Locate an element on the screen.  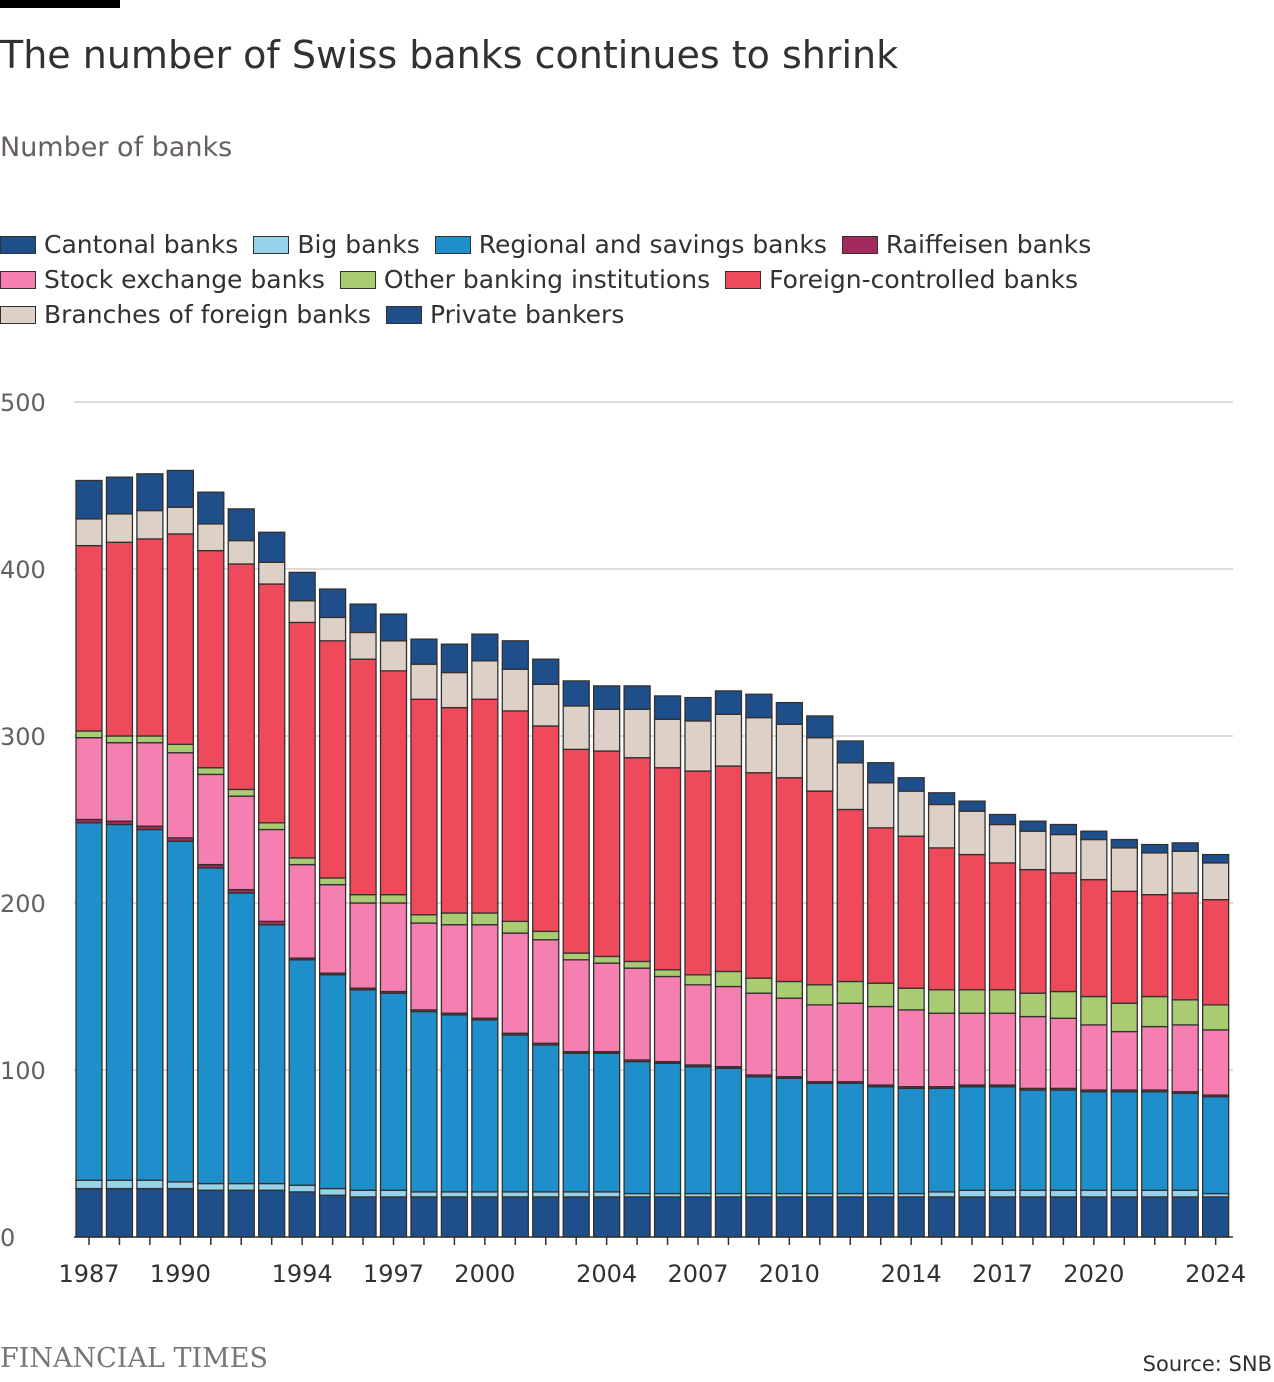
bar-stack-2010 is located at coordinates (789, 969).